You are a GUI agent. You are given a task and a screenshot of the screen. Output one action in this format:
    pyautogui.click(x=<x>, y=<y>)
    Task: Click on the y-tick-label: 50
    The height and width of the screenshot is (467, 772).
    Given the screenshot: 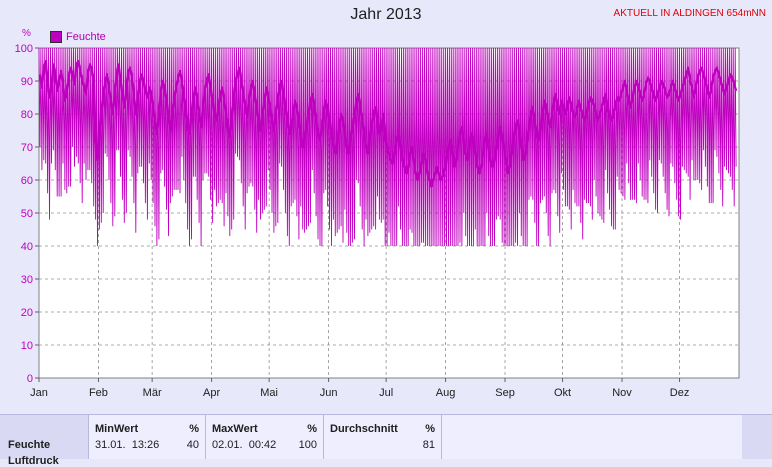 What is the action you would take?
    pyautogui.click(x=27, y=214)
    